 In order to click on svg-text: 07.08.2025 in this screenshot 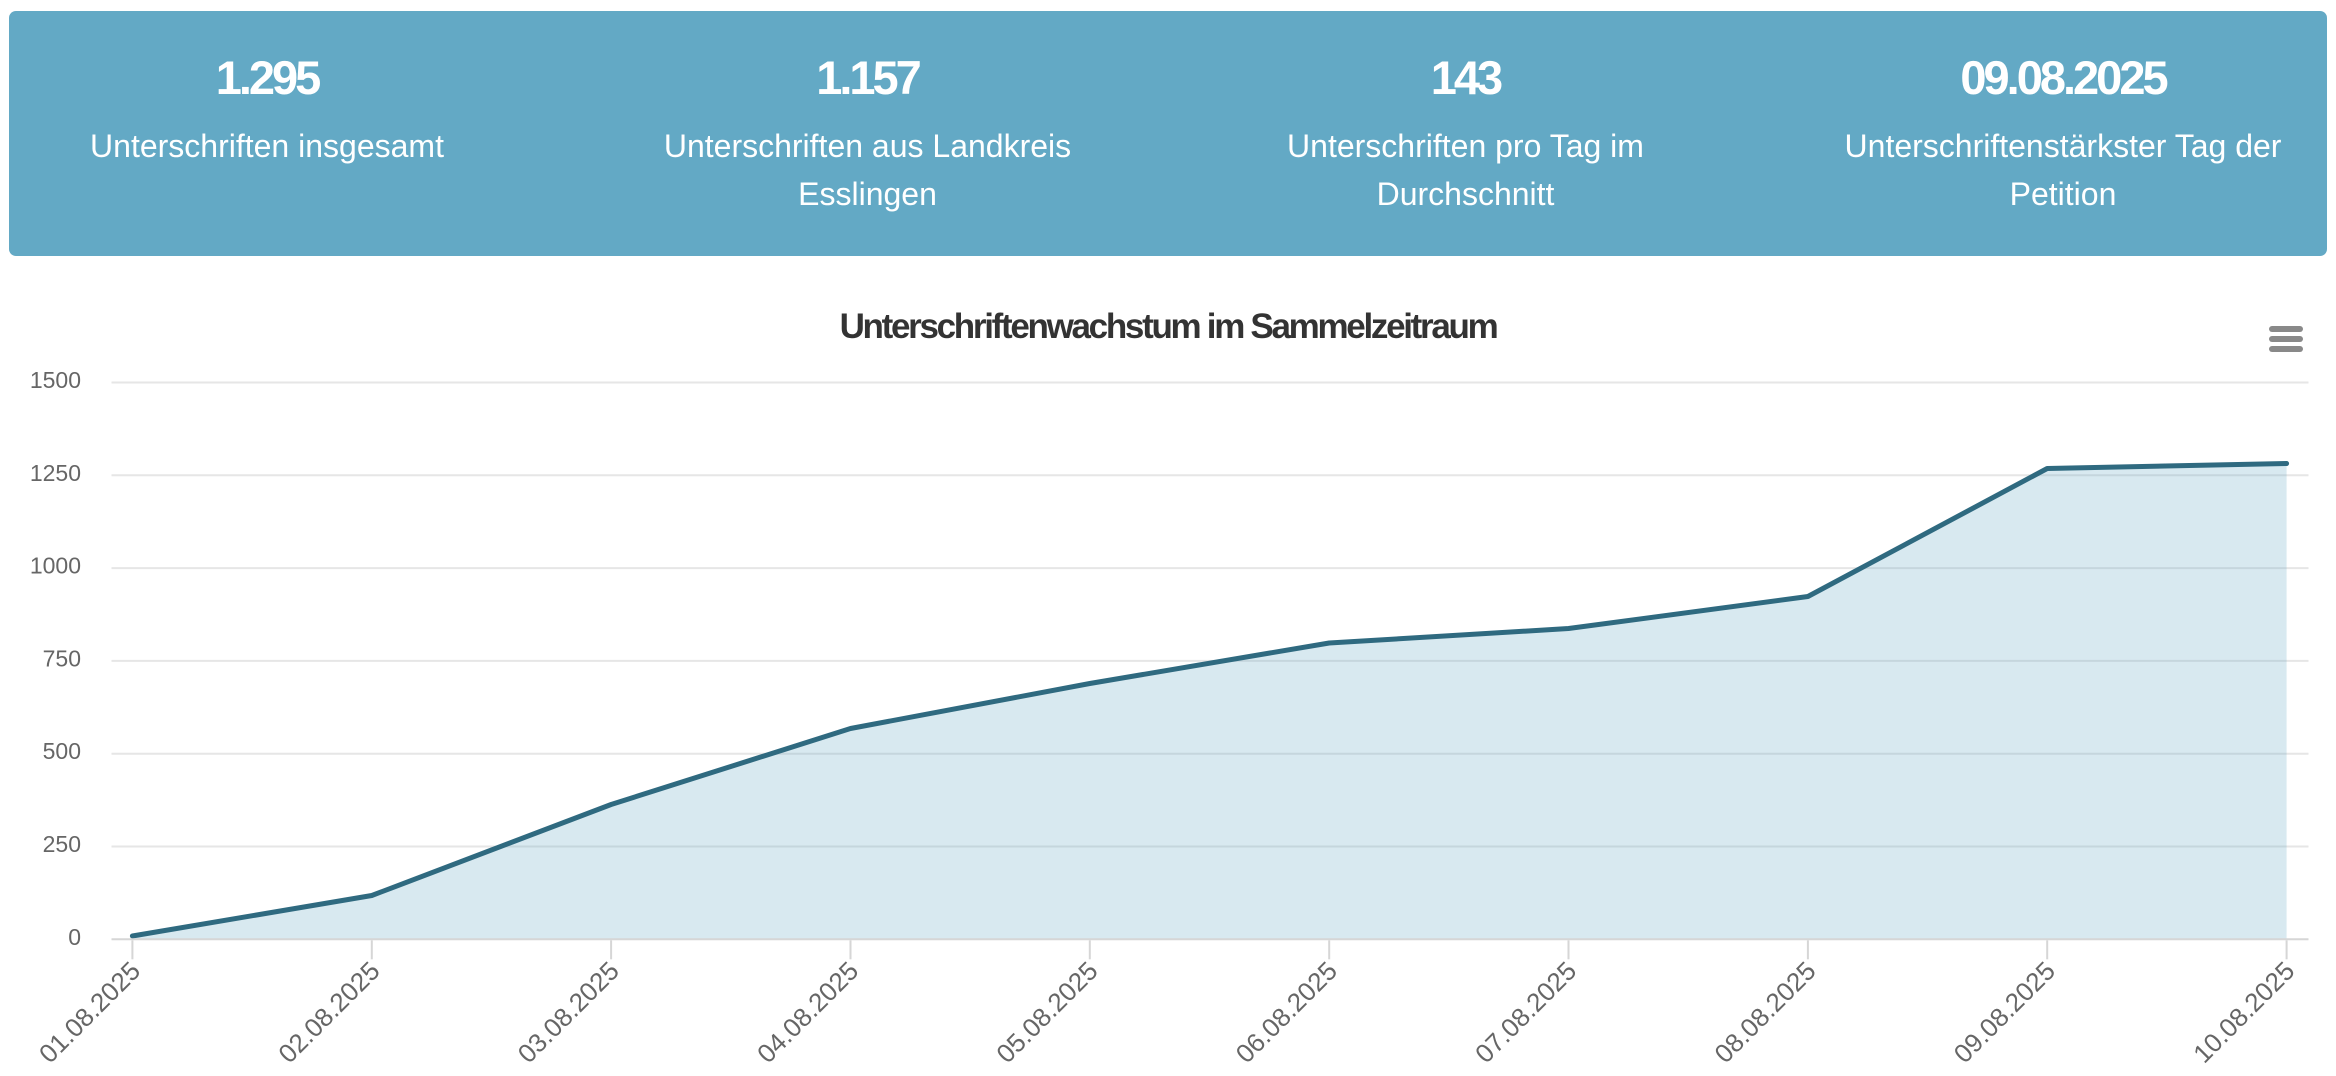, I will do `click(1525, 1012)`.